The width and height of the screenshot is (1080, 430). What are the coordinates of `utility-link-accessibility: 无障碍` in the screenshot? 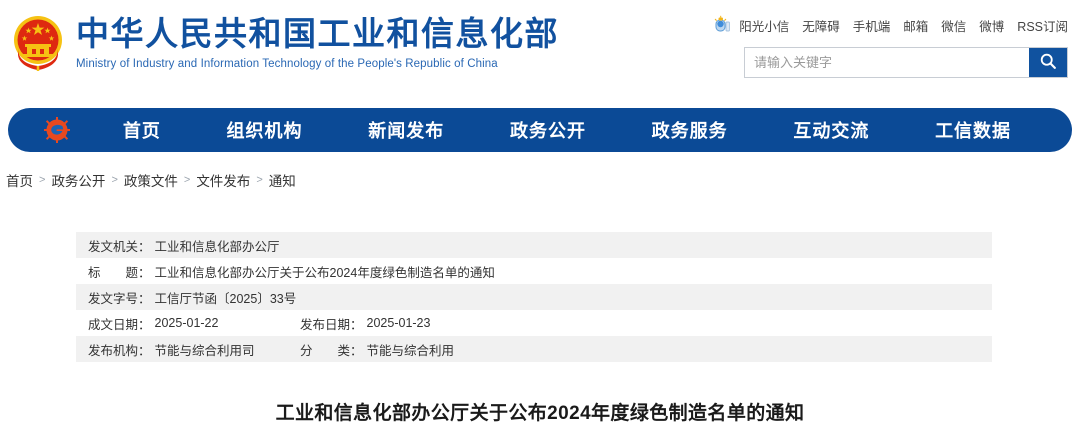 It's located at (821, 26).